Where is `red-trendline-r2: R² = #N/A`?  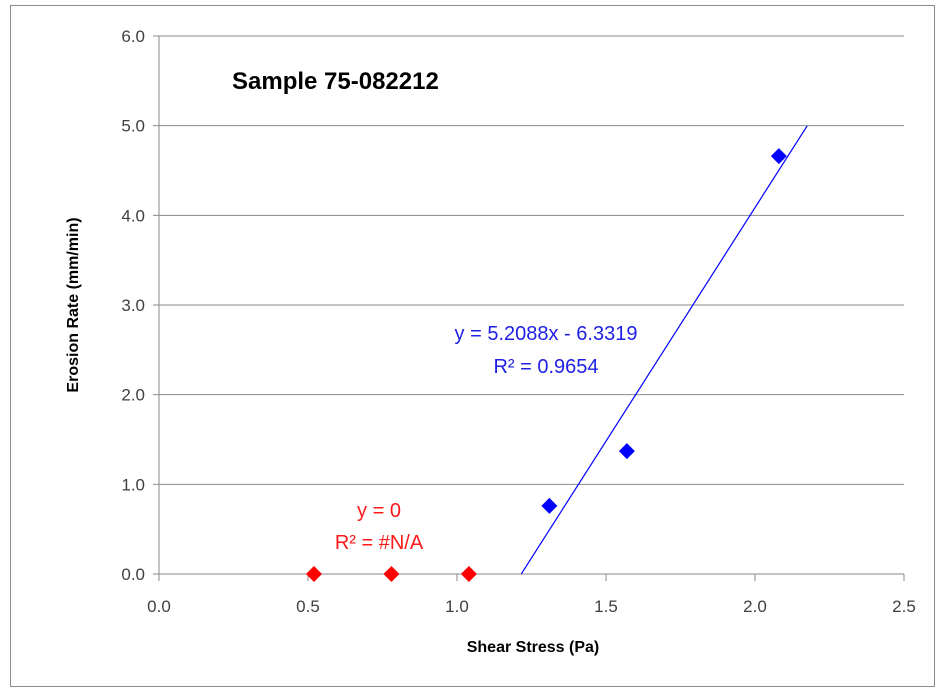
red-trendline-r2: R² = #N/A is located at coordinates (379, 543).